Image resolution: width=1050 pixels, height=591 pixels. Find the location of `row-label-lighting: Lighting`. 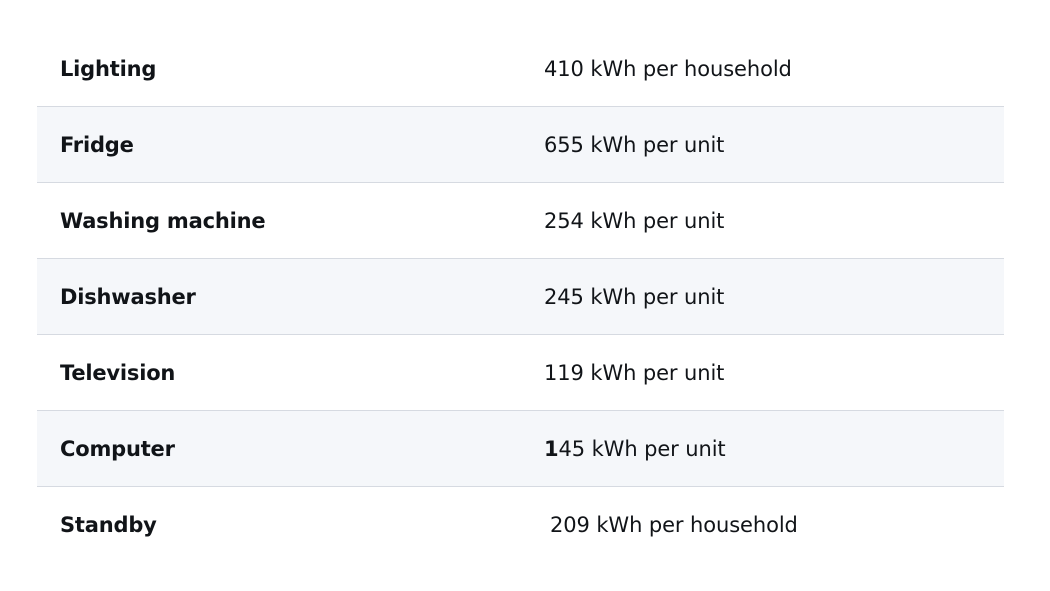

row-label-lighting: Lighting is located at coordinates (108, 68).